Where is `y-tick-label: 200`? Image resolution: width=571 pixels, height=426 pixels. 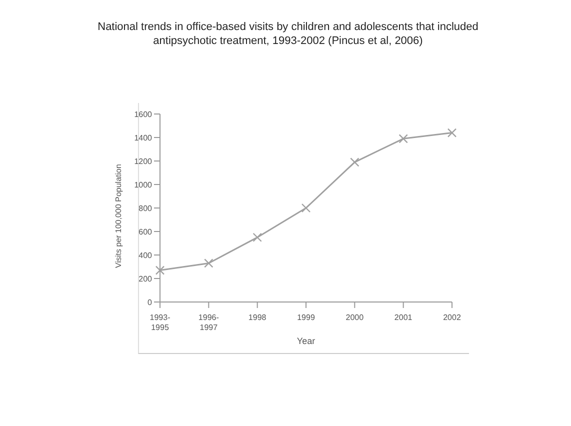
y-tick-label: 200 is located at coordinates (145, 279).